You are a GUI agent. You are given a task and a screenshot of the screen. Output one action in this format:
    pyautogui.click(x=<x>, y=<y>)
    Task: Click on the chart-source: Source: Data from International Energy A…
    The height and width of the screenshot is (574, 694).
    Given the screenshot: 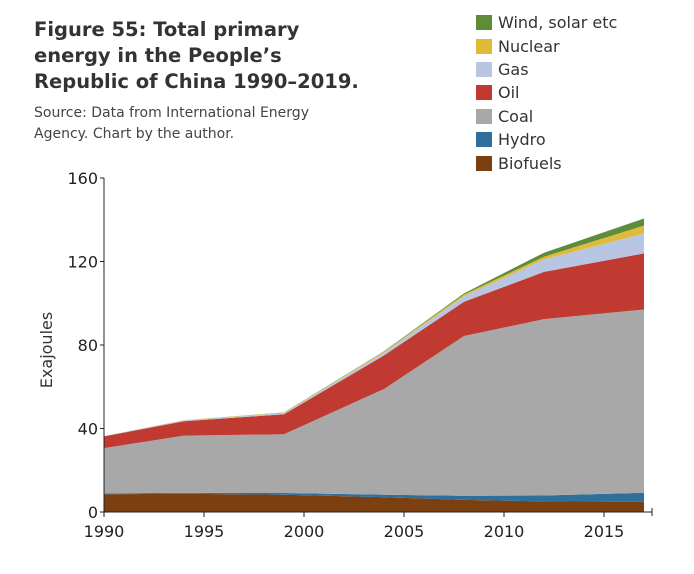 What is the action you would take?
    pyautogui.click(x=171, y=123)
    